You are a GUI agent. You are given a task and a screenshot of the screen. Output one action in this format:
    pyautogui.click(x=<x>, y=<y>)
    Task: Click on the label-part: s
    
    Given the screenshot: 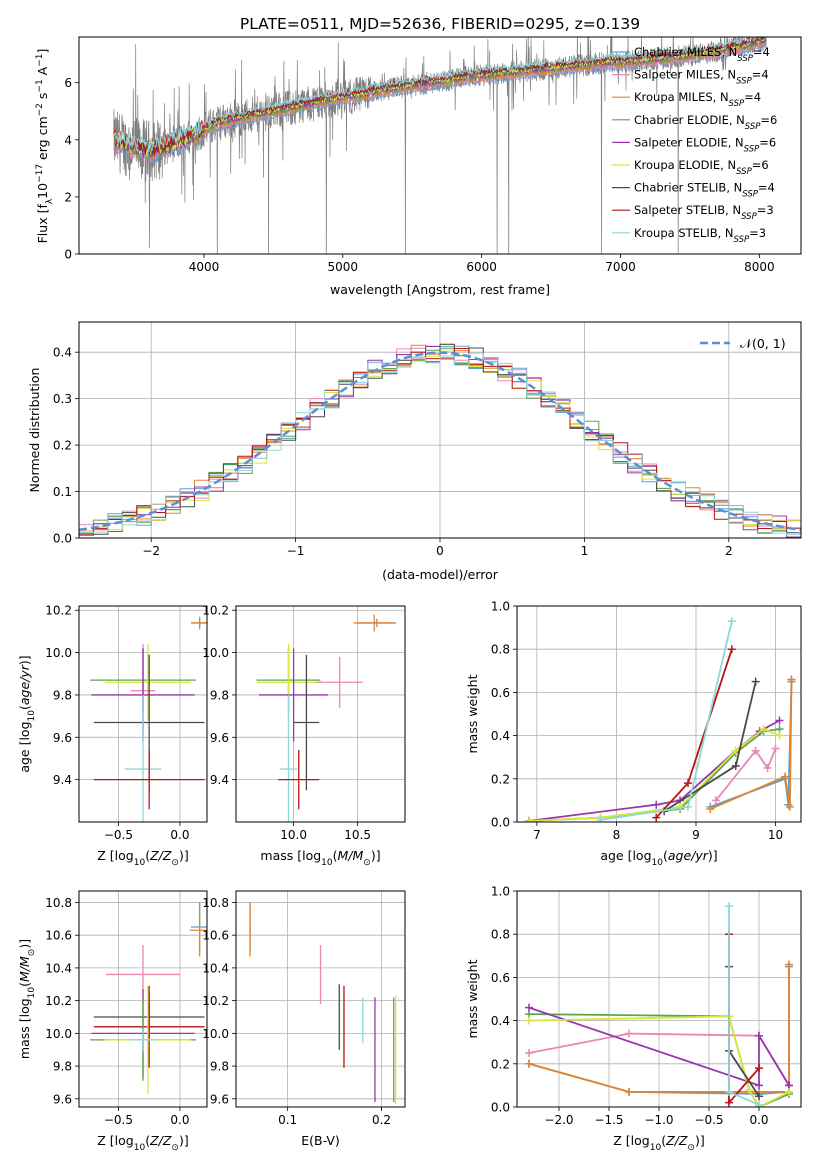 What is the action you would take?
    pyautogui.click(x=42, y=98)
    